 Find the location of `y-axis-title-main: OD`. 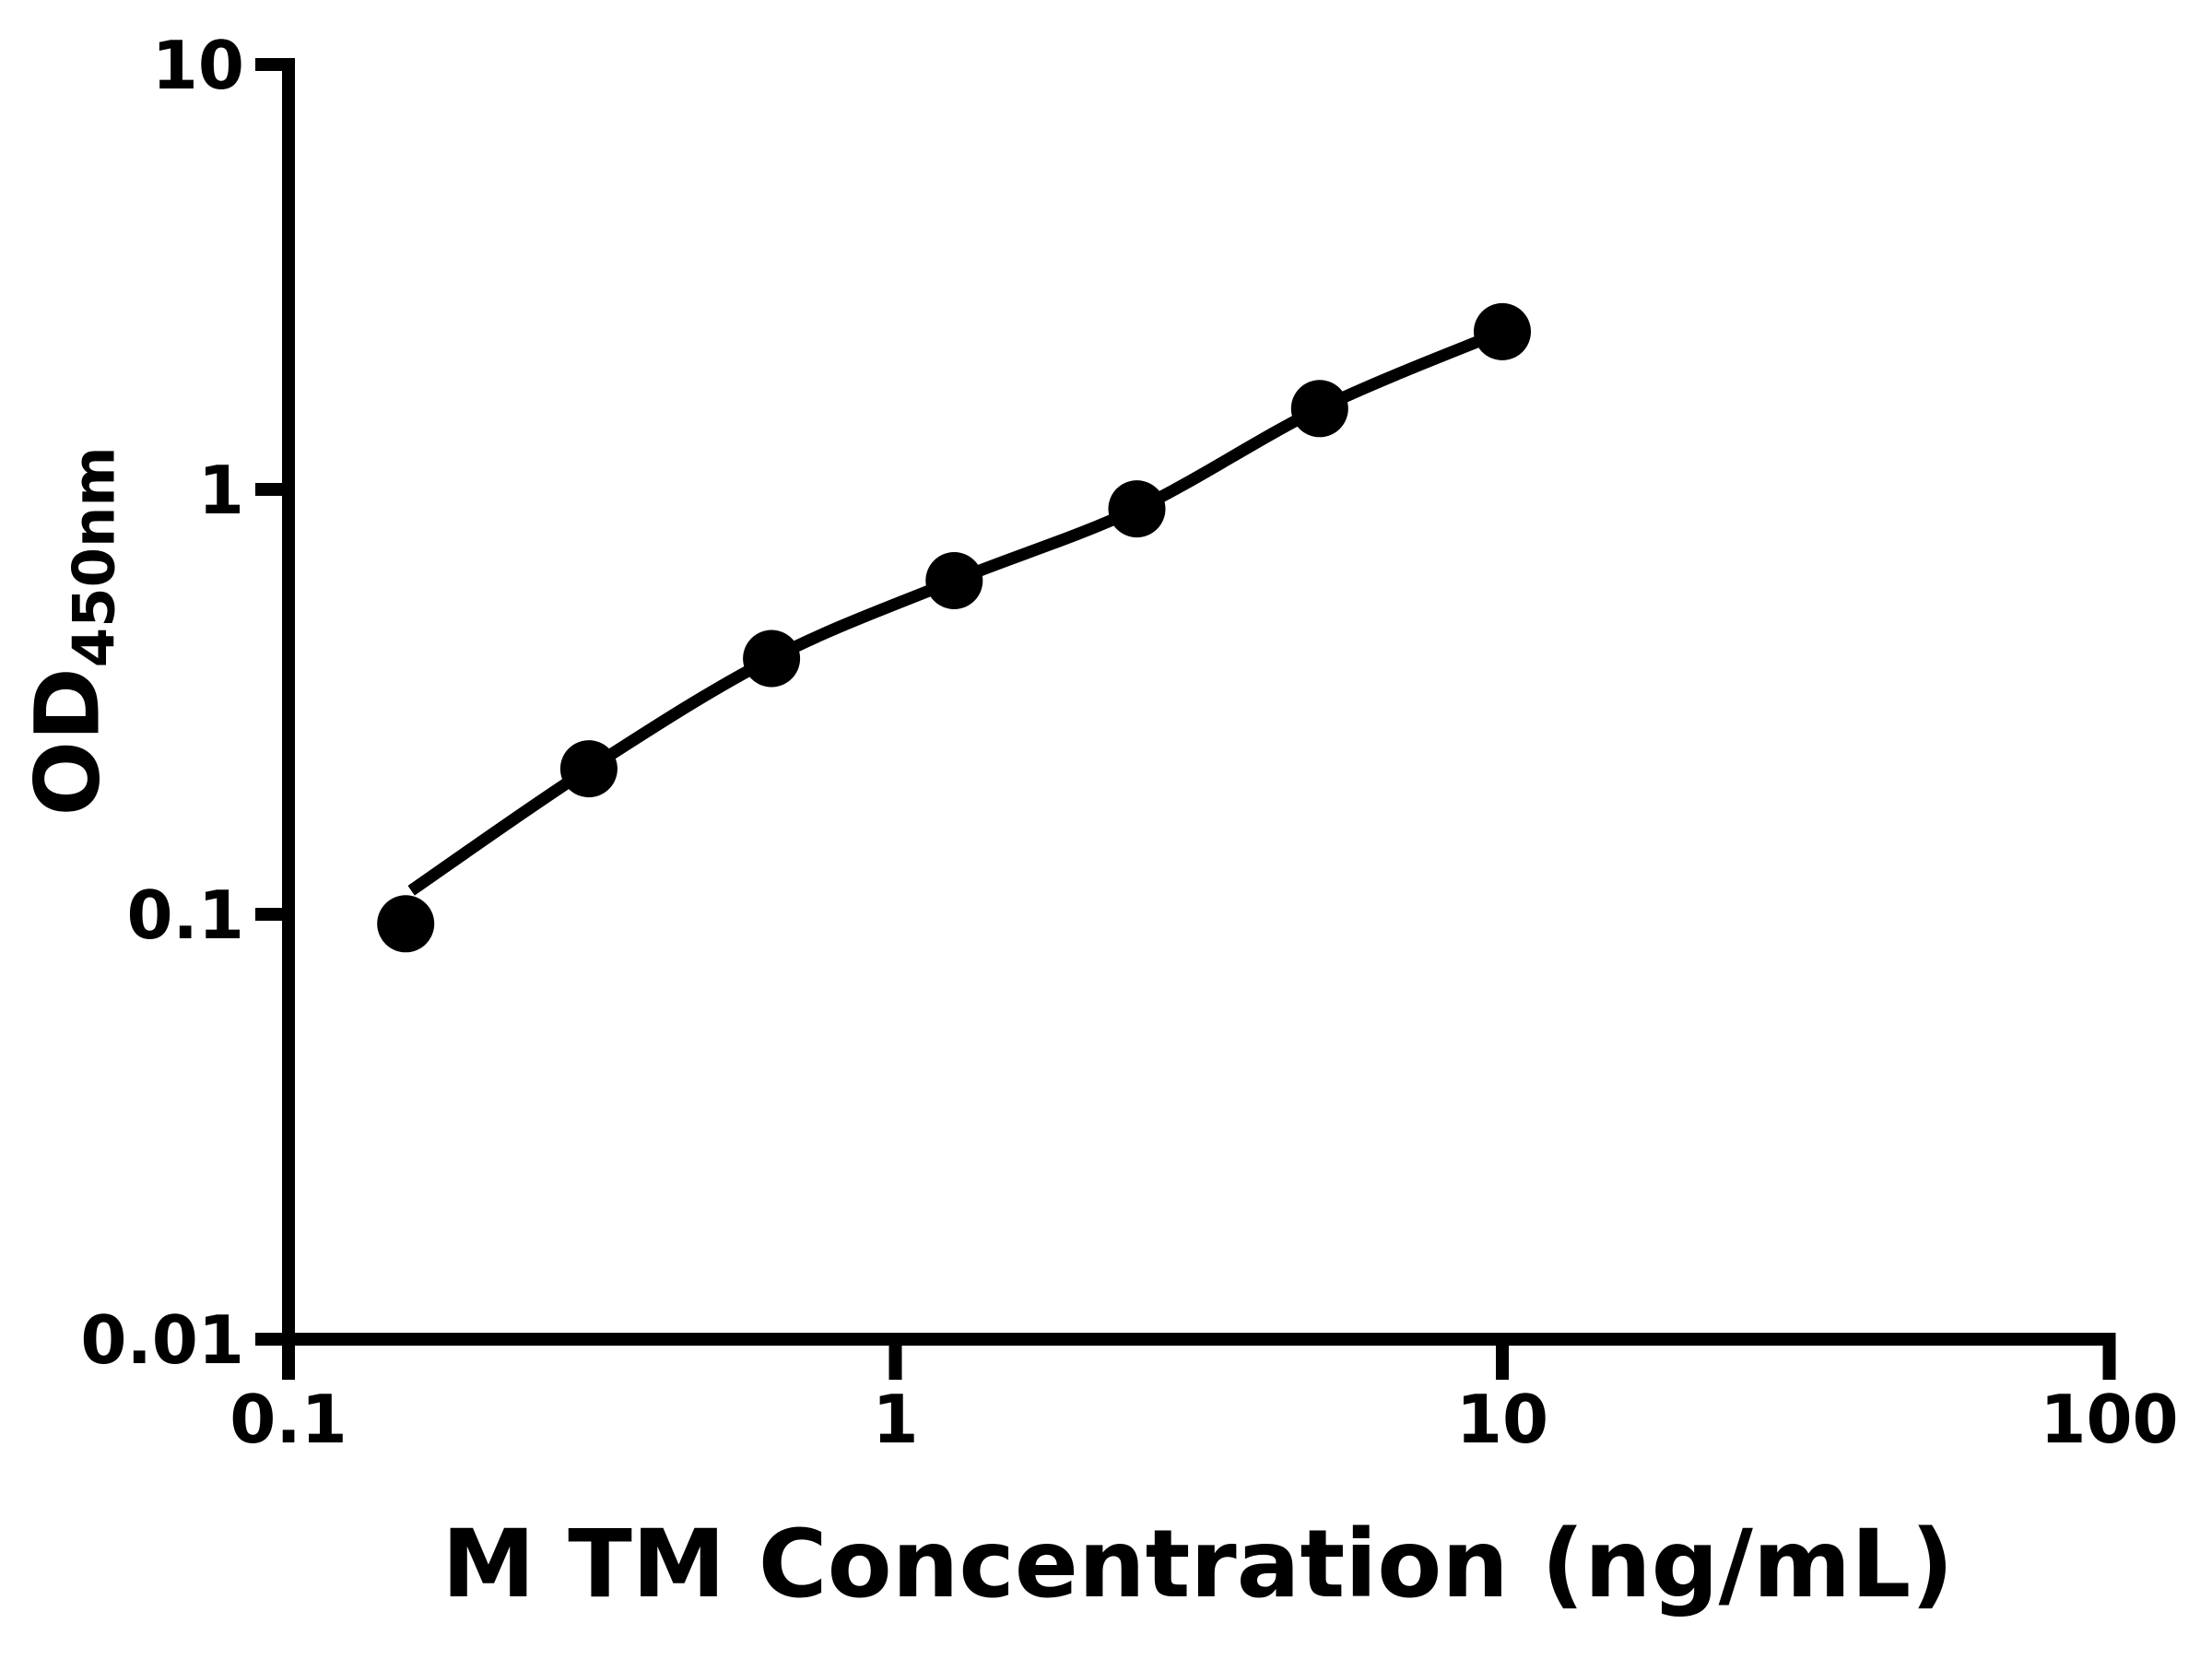

y-axis-title-main: OD is located at coordinates (68, 742).